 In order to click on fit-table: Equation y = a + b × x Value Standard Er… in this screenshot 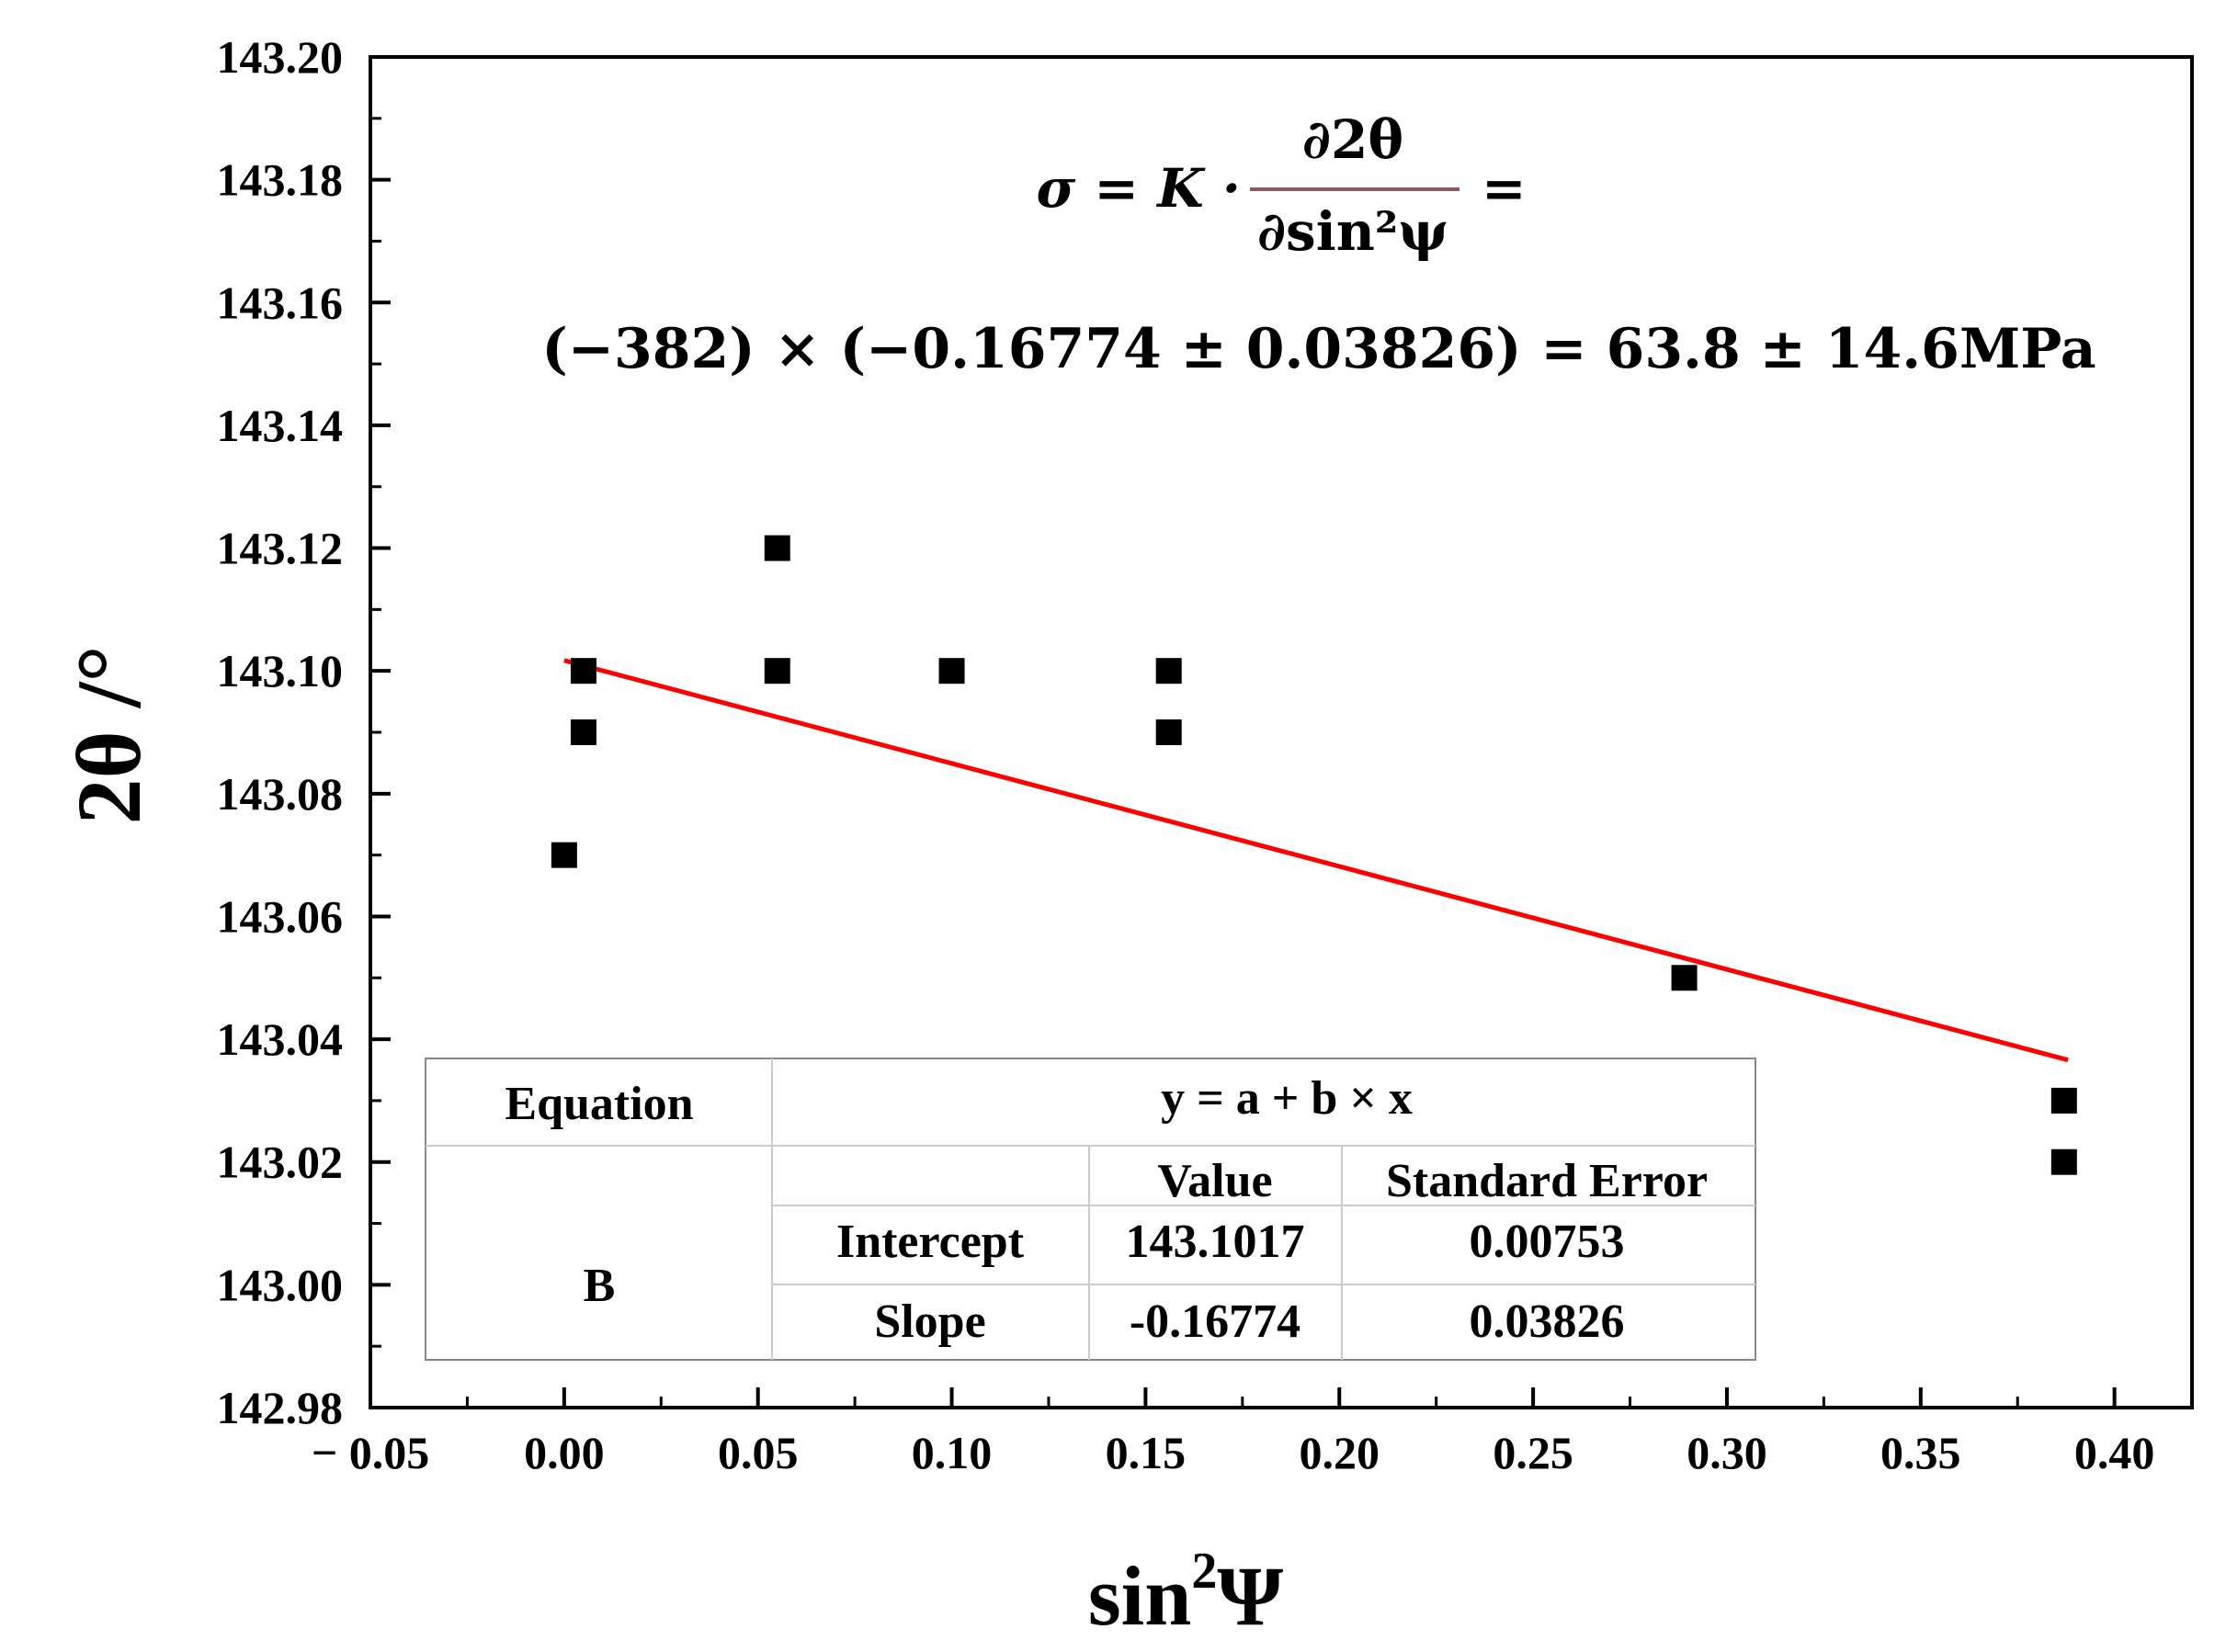, I will do `click(1090, 1209)`.